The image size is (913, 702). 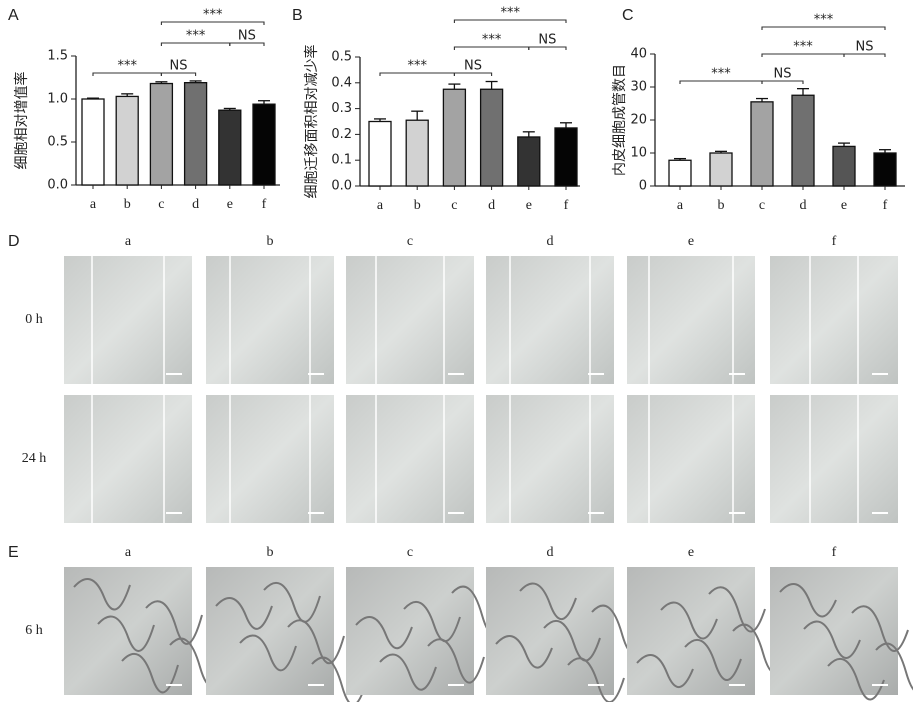 I want to click on column-label: e, so click(x=691, y=552).